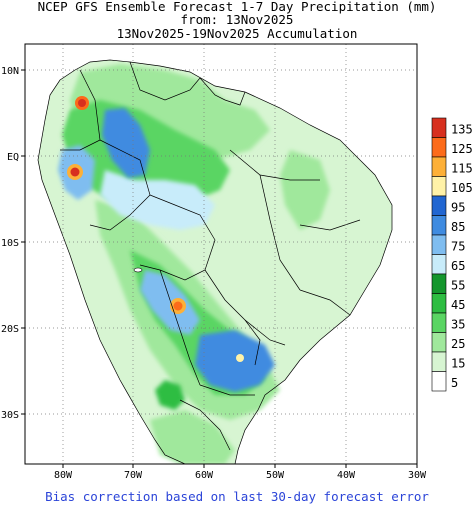 This screenshot has height=507, width=474. What do you see at coordinates (275, 475) in the screenshot?
I see `x-tick-50w: 50W` at bounding box center [275, 475].